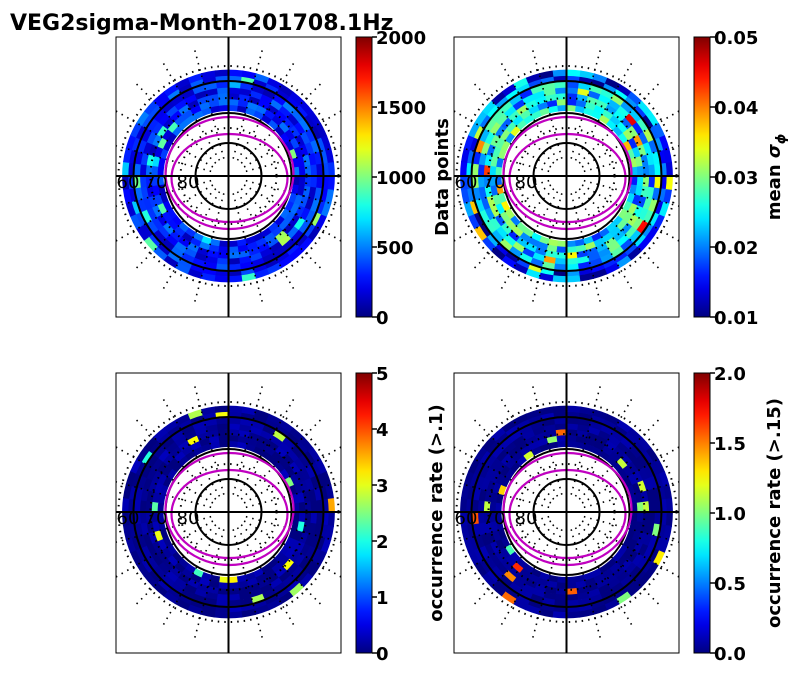 Image resolution: width=796 pixels, height=674 pixels. Describe the element at coordinates (566, 176) in the screenshot. I see `heatmap-cells` at that location.